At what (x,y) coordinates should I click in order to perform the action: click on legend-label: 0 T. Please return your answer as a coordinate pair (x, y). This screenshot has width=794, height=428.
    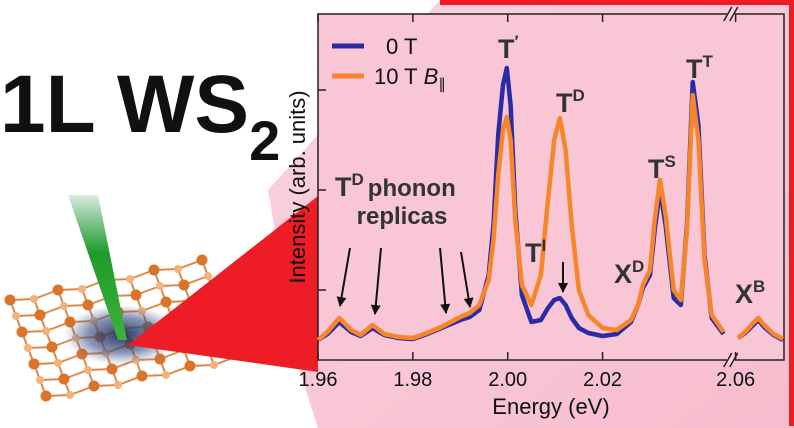
    Looking at the image, I should click on (401, 46).